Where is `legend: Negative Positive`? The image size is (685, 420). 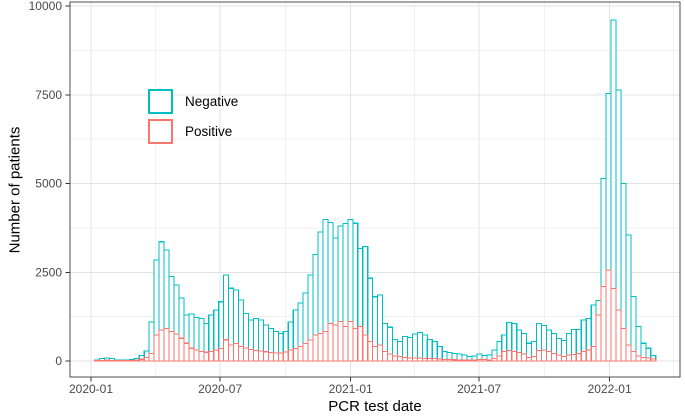
legend: Negative Positive is located at coordinates (193, 119).